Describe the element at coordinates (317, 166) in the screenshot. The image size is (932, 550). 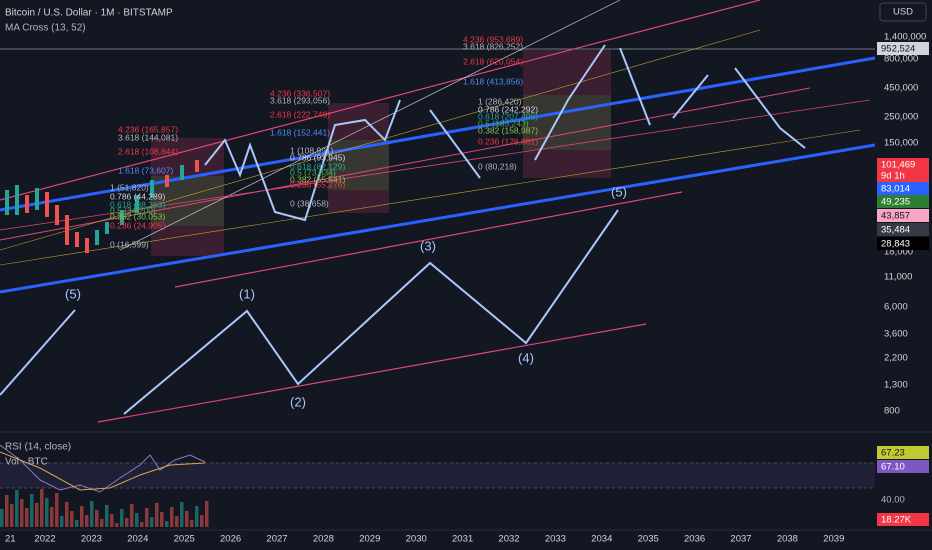
I see `fib-label: 0.618 (82,129)` at that location.